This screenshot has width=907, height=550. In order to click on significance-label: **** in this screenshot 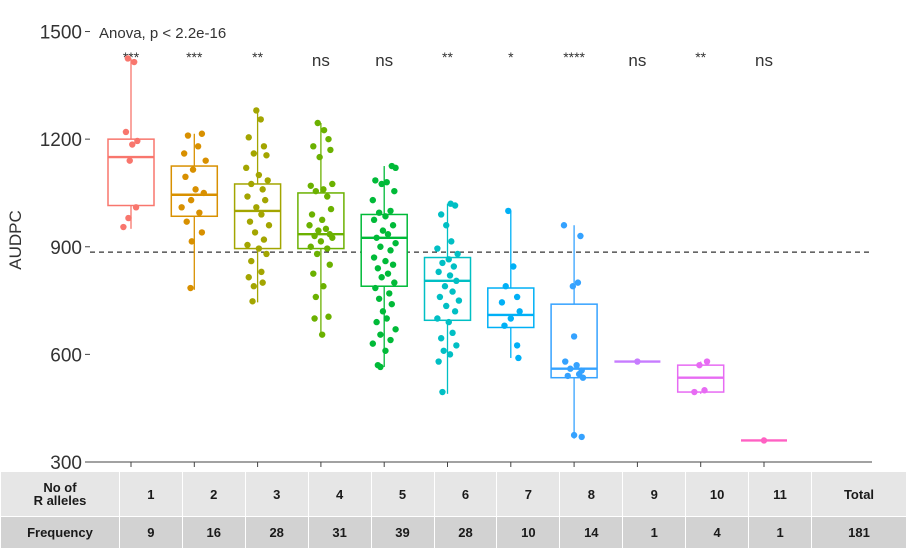, I will do `click(574, 57)`.